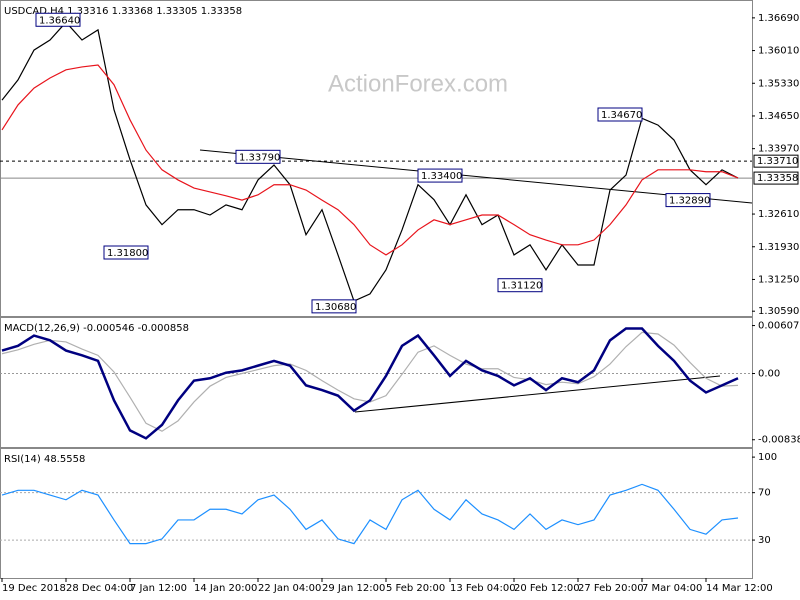  I want to click on y-tick-label: 1.36690, so click(778, 18).